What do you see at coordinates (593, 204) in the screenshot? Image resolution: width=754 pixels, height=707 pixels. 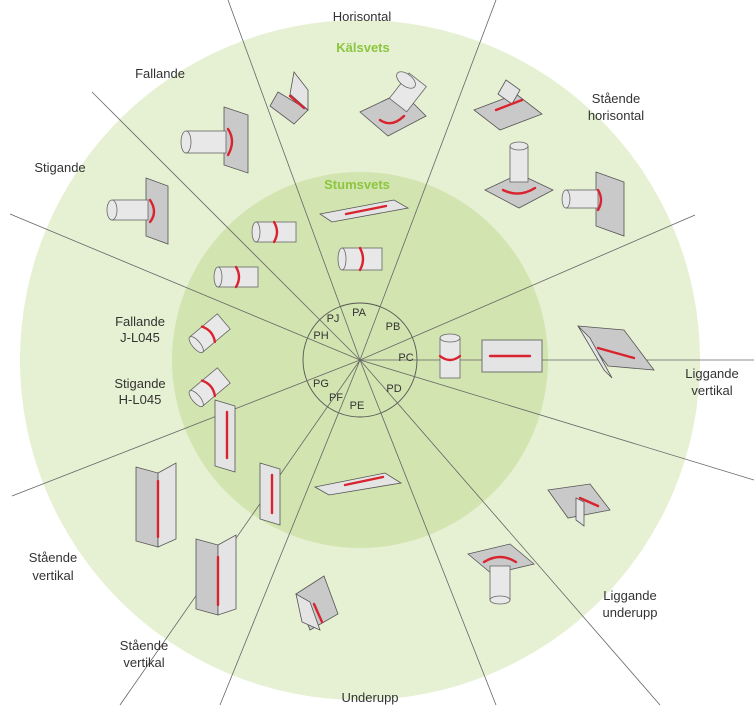 I see `fillet-weld-staende-horisontal-pipe-wall-icon` at bounding box center [593, 204].